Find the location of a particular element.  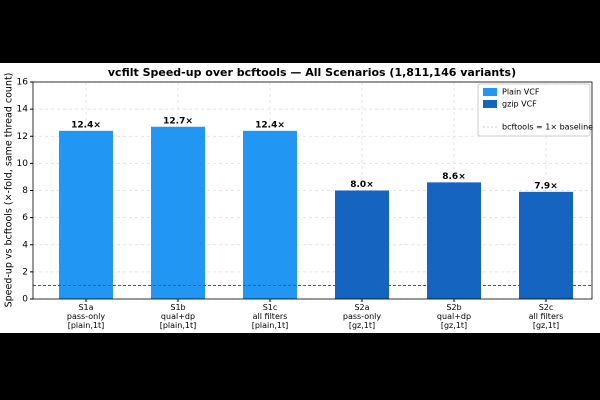

y-tick-label: 12 is located at coordinates (22, 137).